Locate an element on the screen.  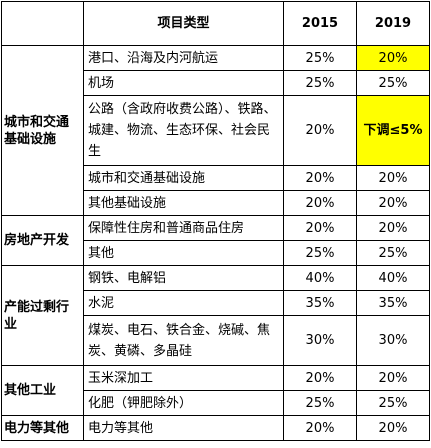
header-item-type: 项目类型 is located at coordinates (183, 23).